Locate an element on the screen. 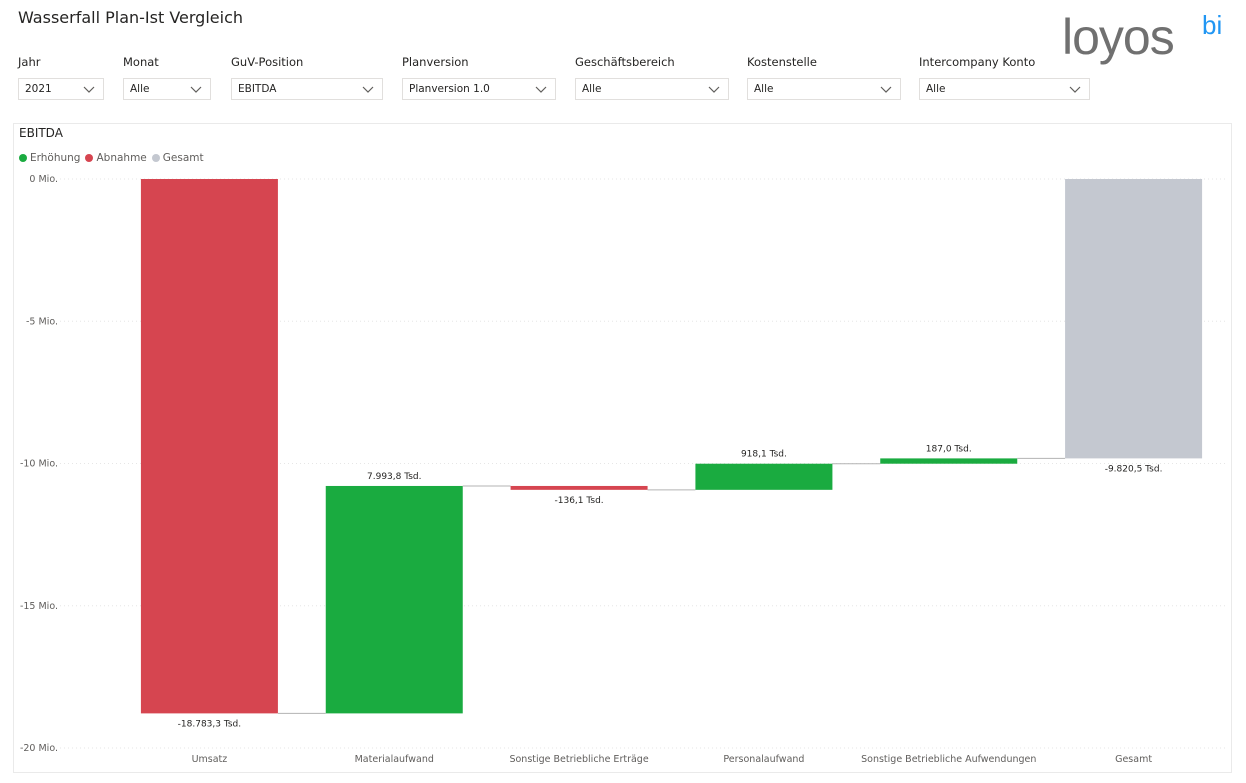 This screenshot has width=1246, height=783. y-tick-label: -15 Mio. is located at coordinates (39, 606).